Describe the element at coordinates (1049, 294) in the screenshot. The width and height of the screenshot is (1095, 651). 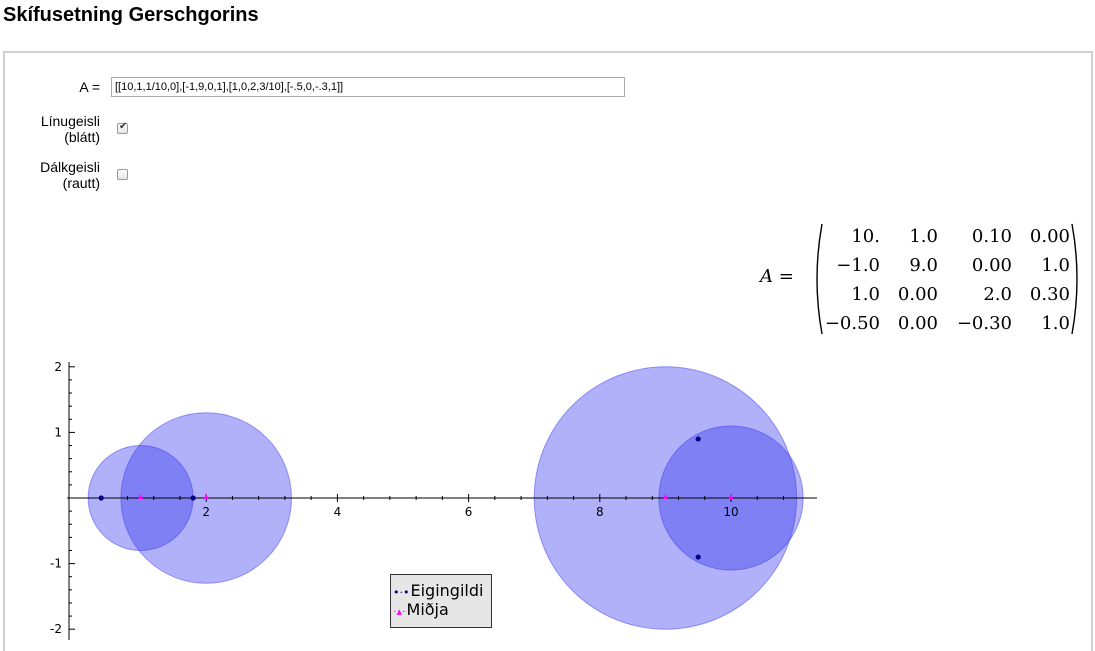
I see `matrix-cell: 0.30` at that location.